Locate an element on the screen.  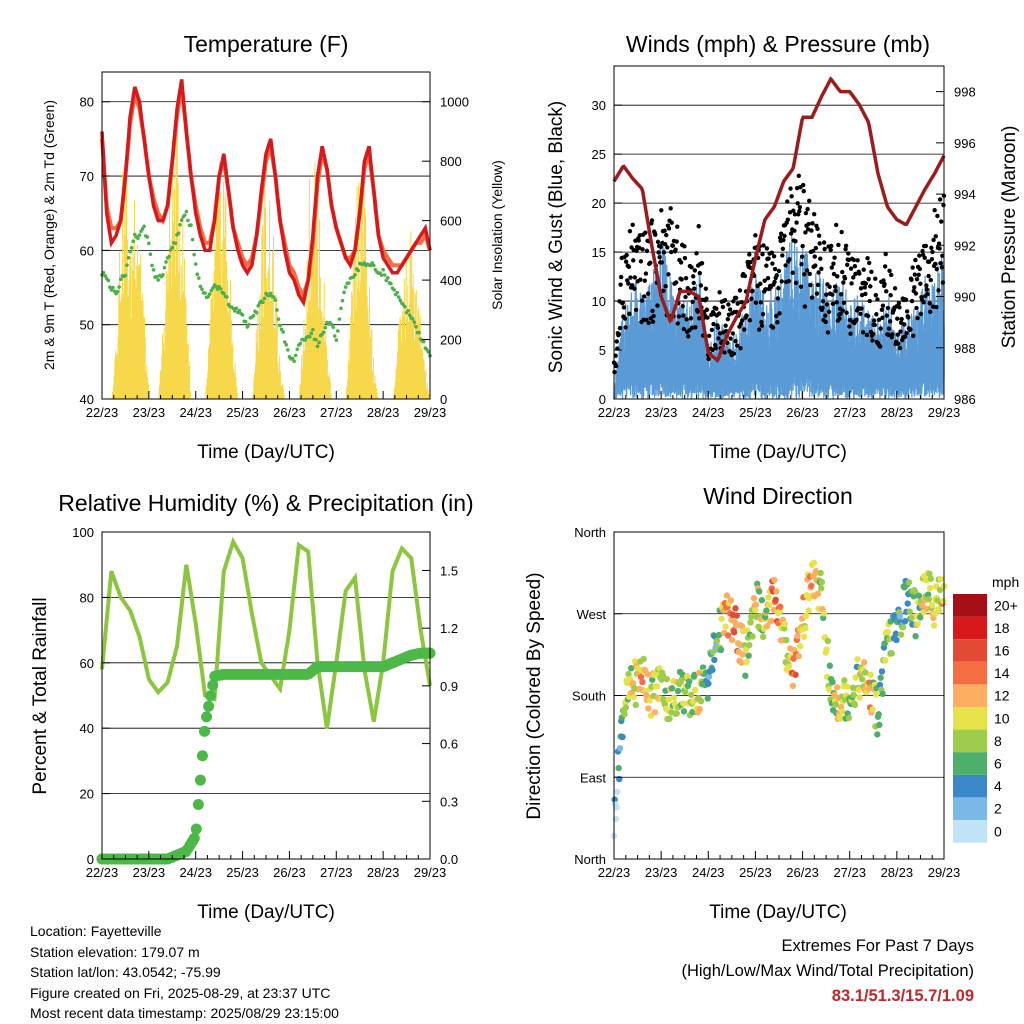
colorbar-swatch is located at coordinates (970, 763).